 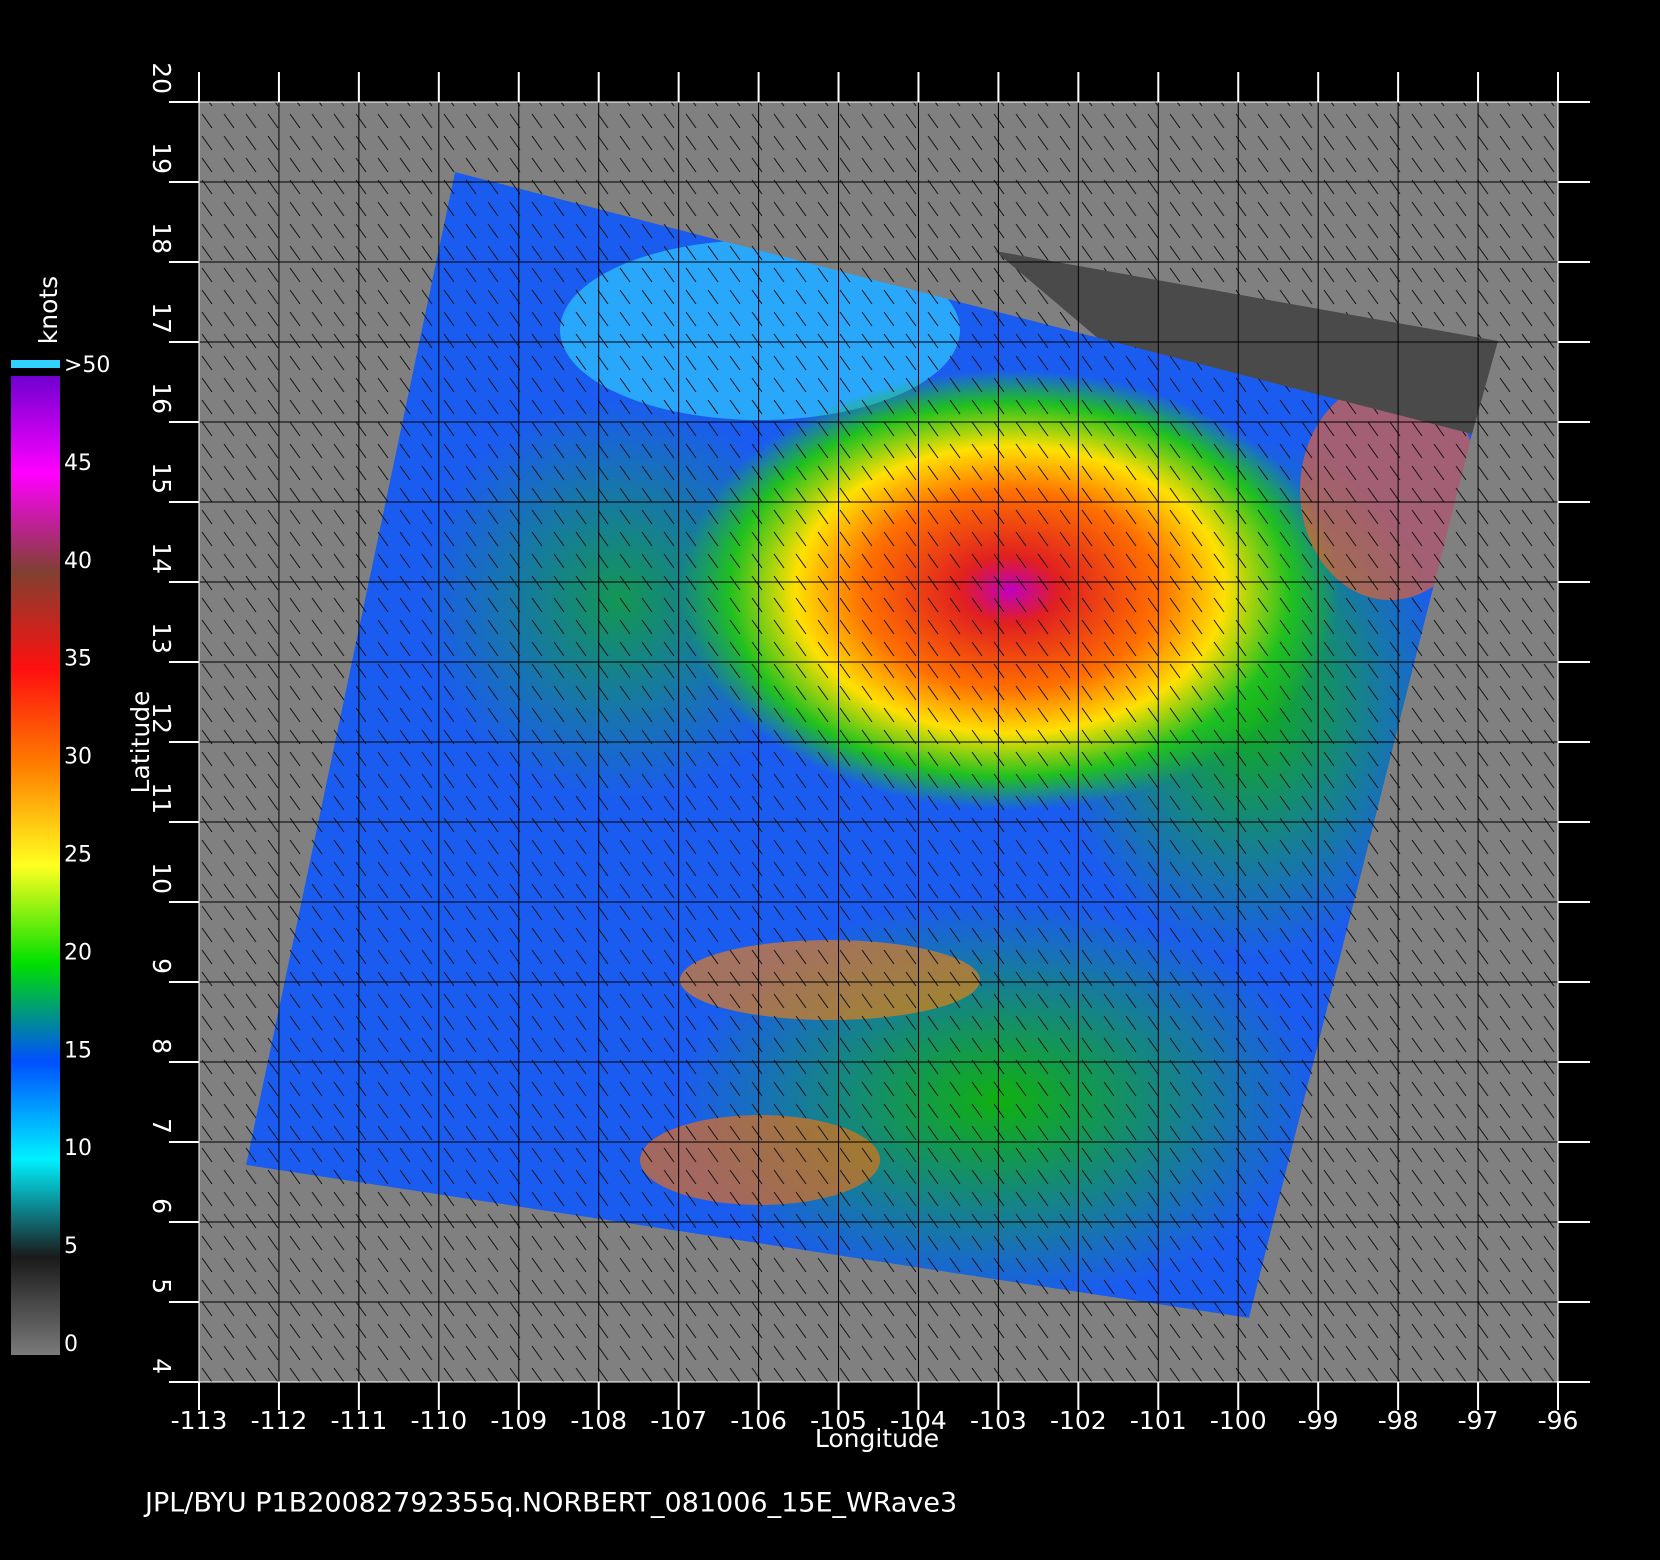 I want to click on colorbar-tick-label: 35, so click(x=78, y=659).